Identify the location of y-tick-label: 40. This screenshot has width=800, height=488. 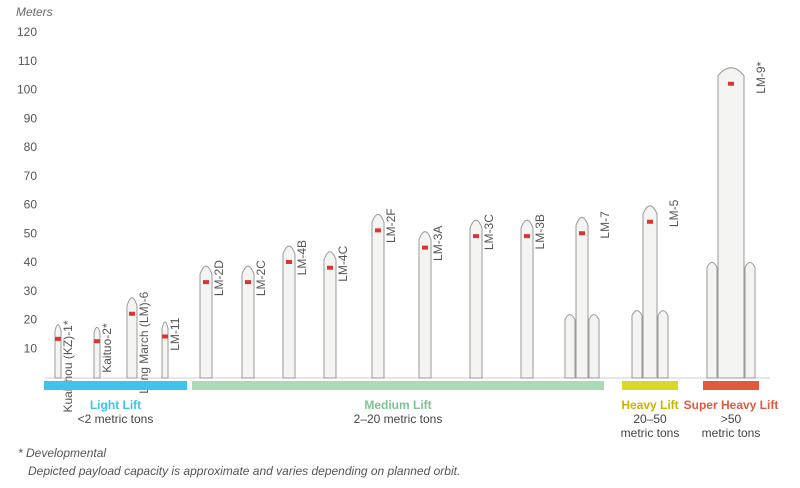
(31, 262).